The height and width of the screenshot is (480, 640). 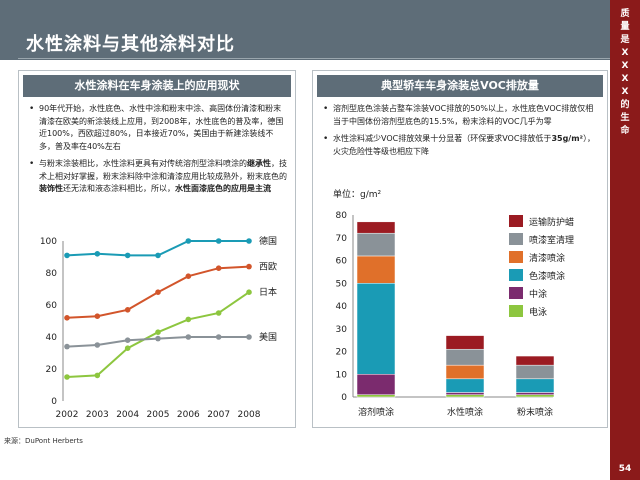 What do you see at coordinates (357, 195) in the screenshot?
I see `chart-unit-label: 单位：g/m²` at bounding box center [357, 195].